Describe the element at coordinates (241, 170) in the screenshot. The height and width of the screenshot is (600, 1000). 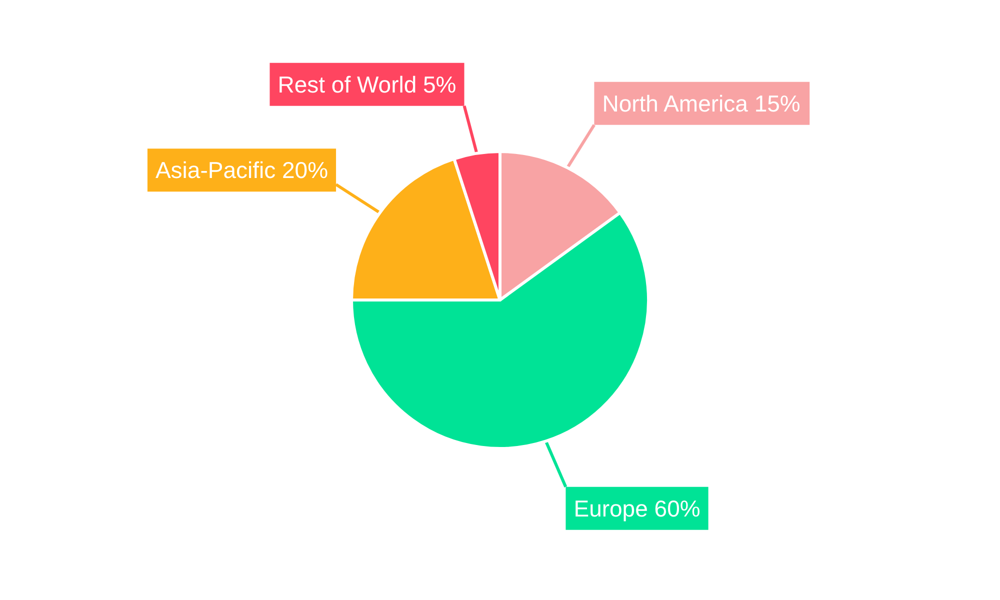
I see `slice-label: Asia-Pacific 20%` at that location.